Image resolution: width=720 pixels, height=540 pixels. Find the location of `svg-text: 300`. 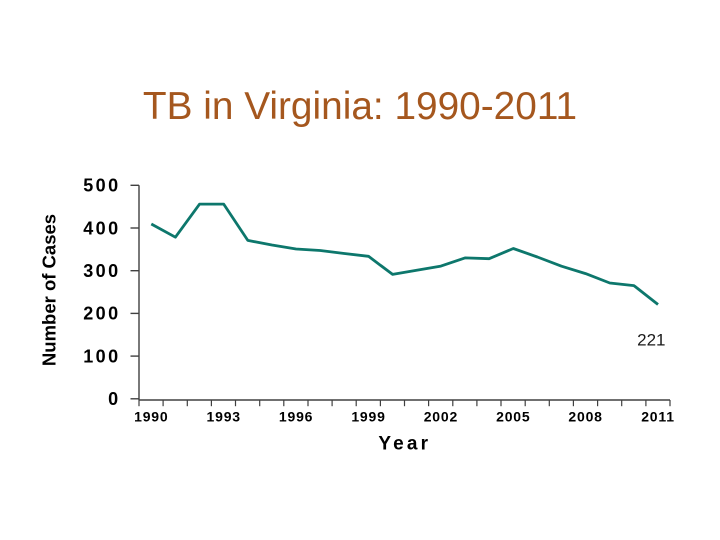

svg-text: 300 is located at coordinates (101, 271).